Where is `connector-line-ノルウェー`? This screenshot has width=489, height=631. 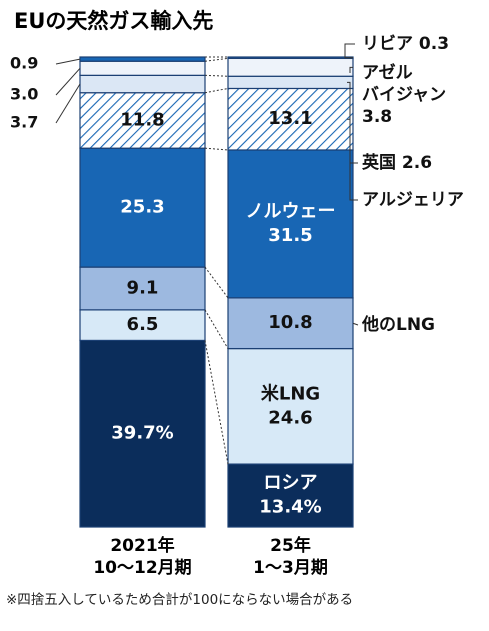 connector-line-ノルウェー is located at coordinates (216, 149).